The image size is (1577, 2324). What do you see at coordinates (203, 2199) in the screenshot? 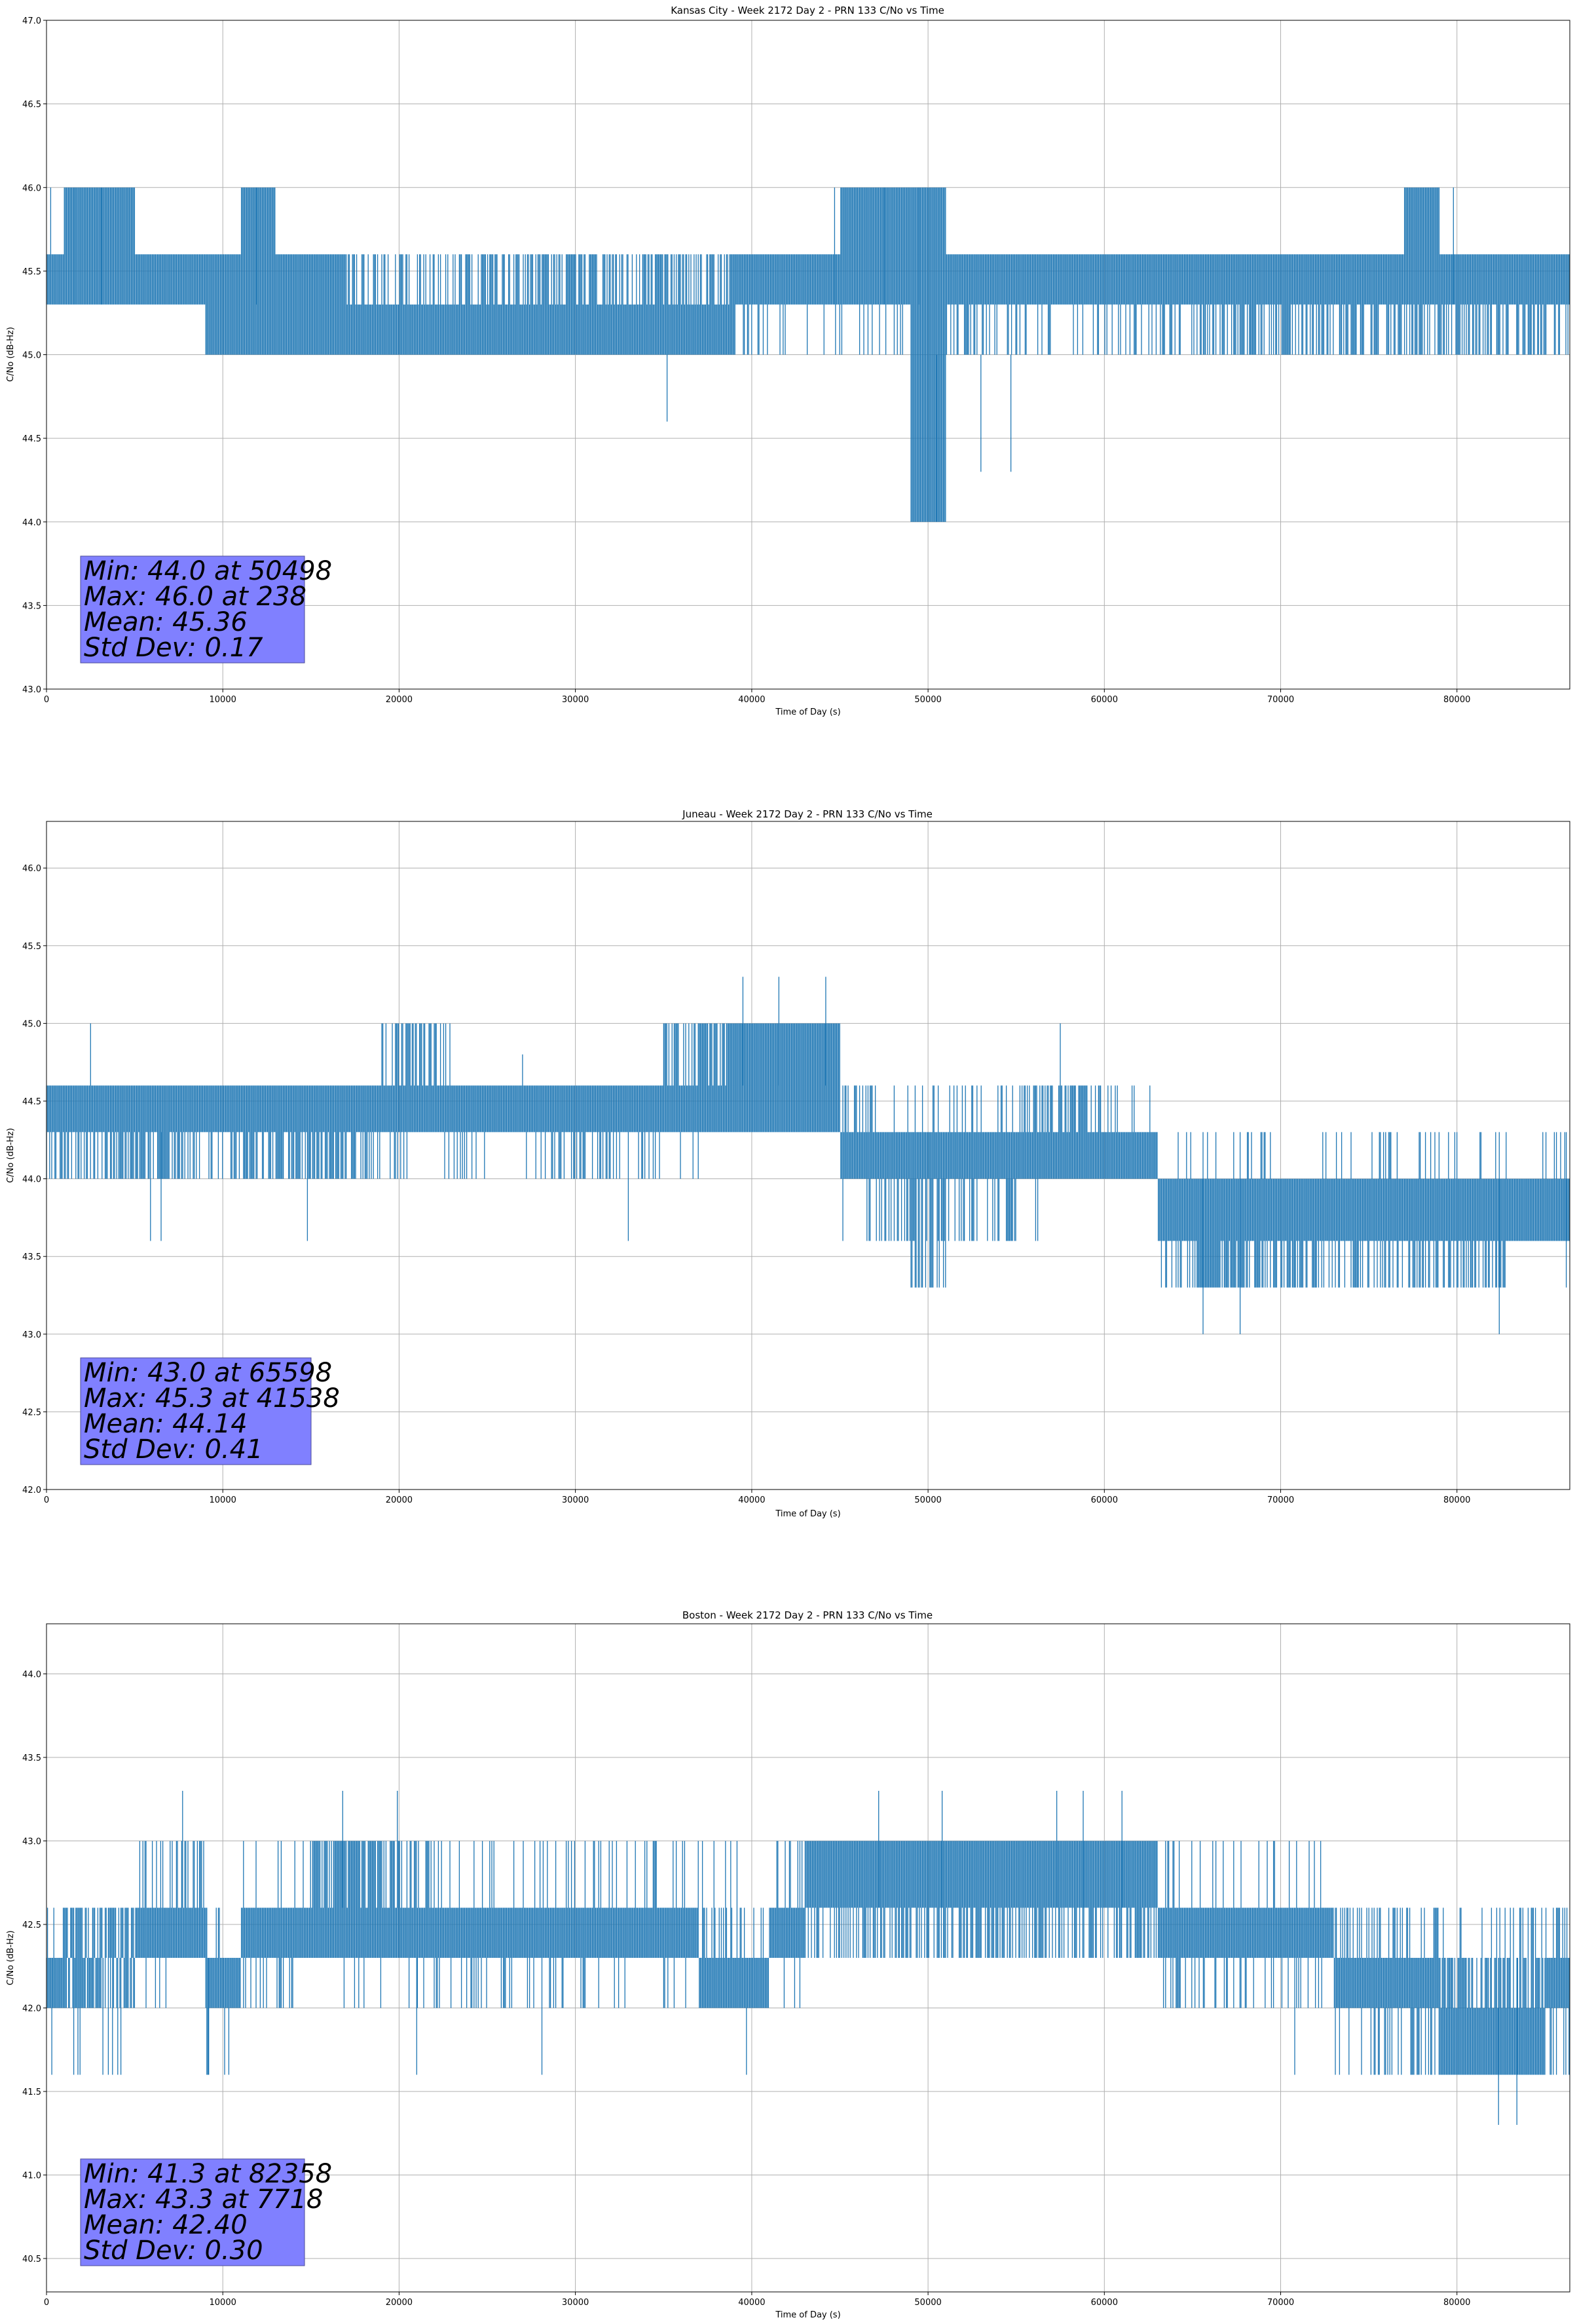
I see `stat-max: Max: 43.3 at 7718` at bounding box center [203, 2199].